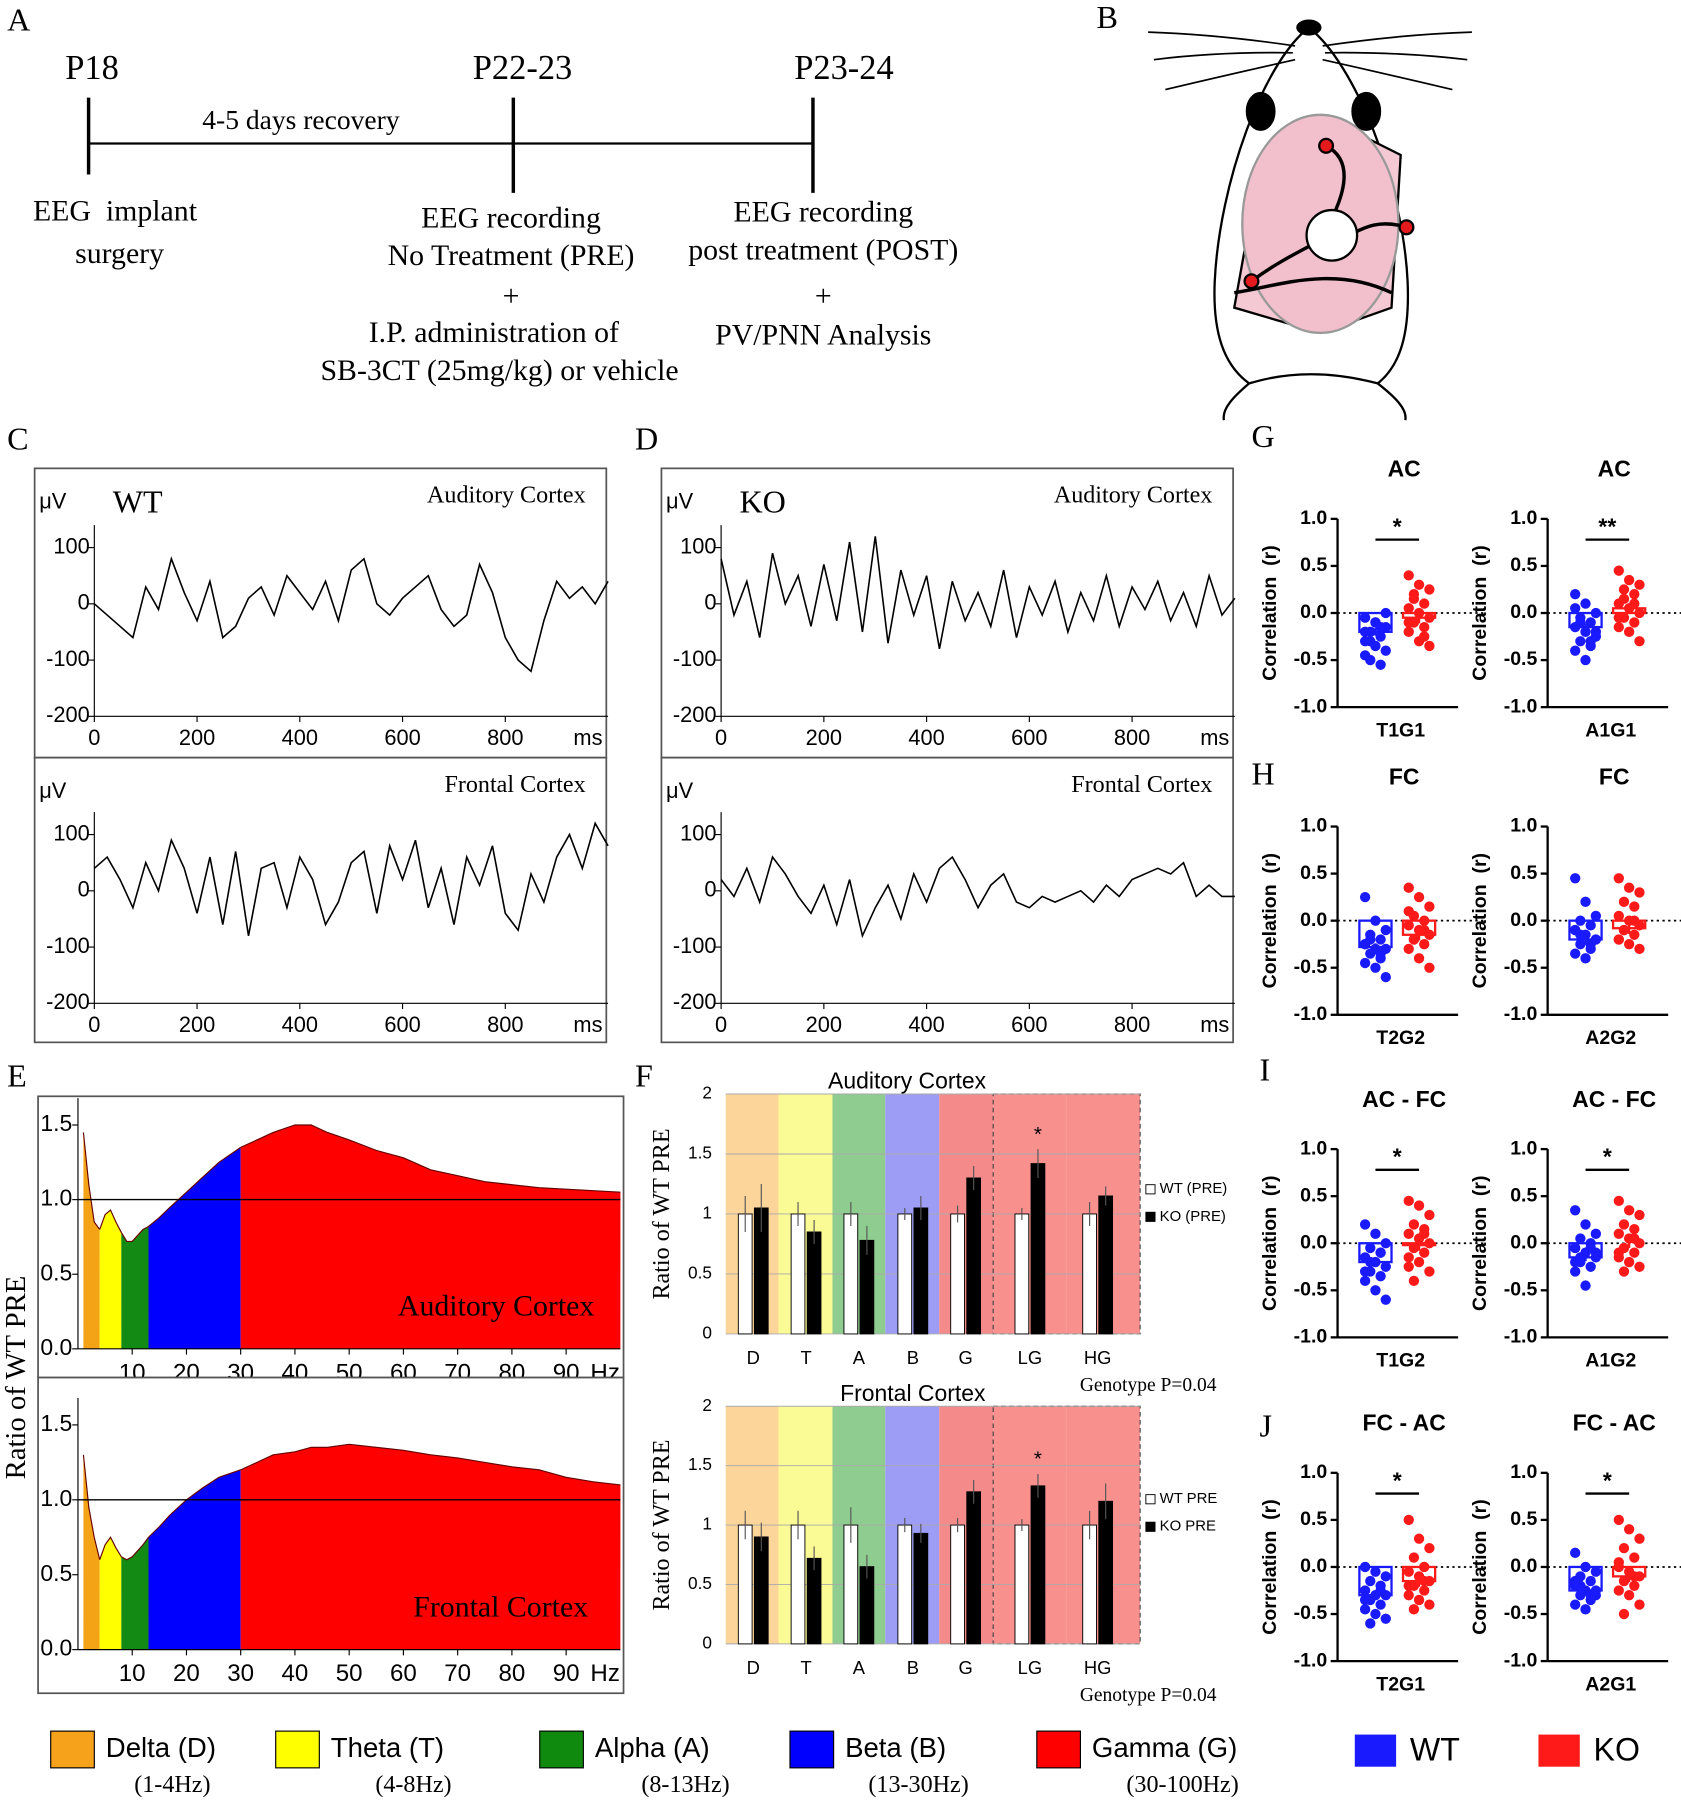  I want to click on y-tick-label: 1, so click(707, 1213).